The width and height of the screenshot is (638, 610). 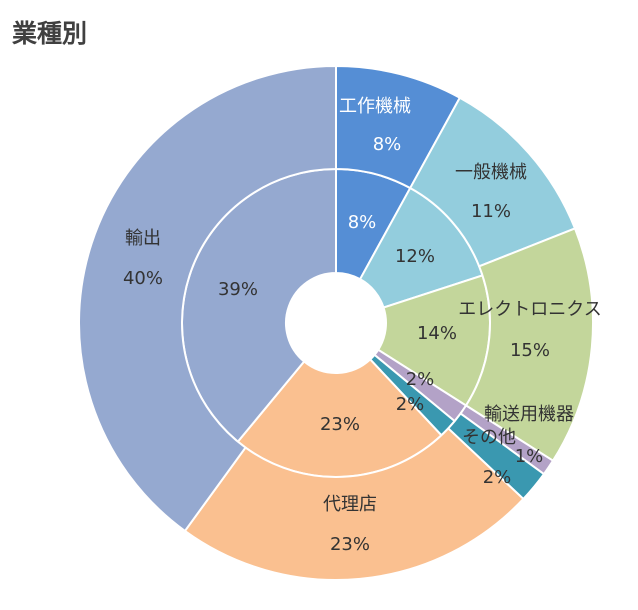 What do you see at coordinates (529, 414) in the screenshot?
I see `outer-label-transport-equipment-name: 輸送用機器` at bounding box center [529, 414].